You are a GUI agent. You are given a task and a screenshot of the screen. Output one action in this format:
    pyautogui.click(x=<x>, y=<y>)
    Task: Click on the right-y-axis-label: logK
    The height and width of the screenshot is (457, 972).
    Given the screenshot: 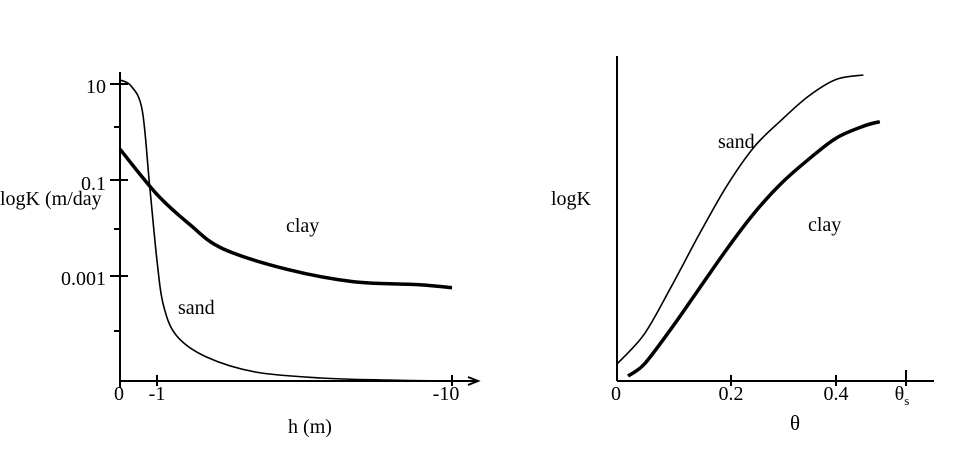 What is the action you would take?
    pyautogui.click(x=571, y=199)
    